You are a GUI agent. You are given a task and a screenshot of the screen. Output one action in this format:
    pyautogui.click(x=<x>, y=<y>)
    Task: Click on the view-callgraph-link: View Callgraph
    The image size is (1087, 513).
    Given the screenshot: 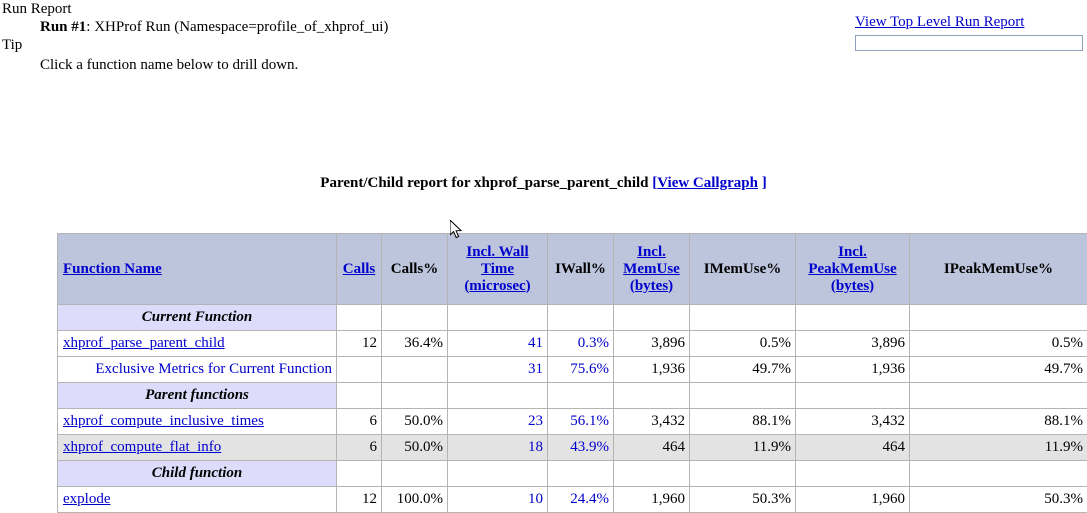 What is the action you would take?
    pyautogui.click(x=707, y=183)
    